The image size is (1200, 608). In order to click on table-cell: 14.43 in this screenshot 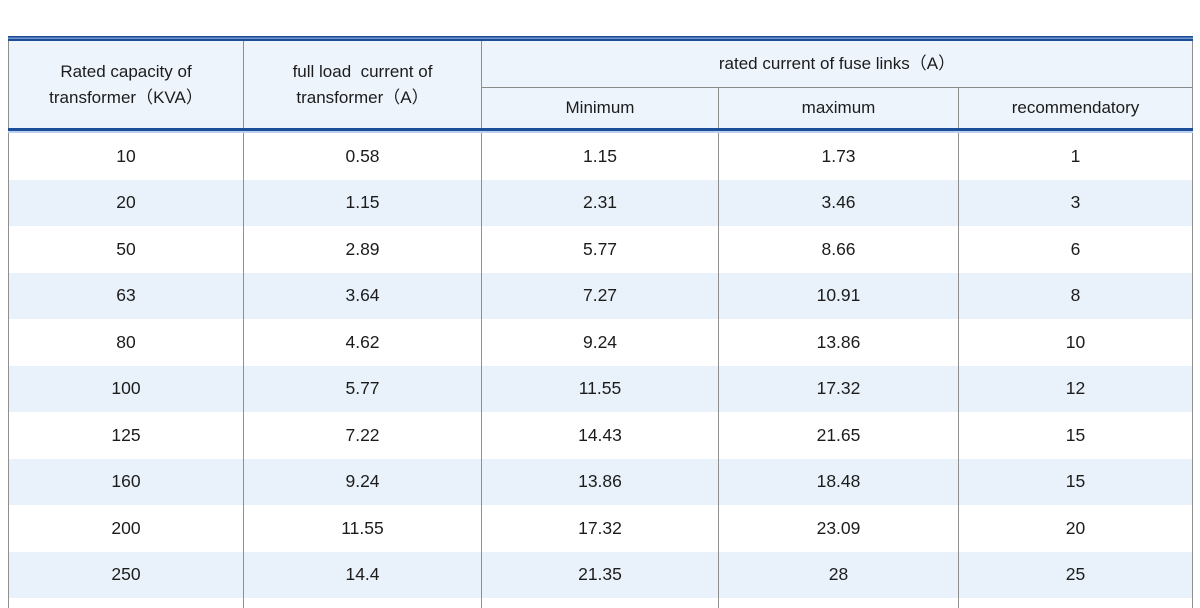, I will do `click(600, 435)`.